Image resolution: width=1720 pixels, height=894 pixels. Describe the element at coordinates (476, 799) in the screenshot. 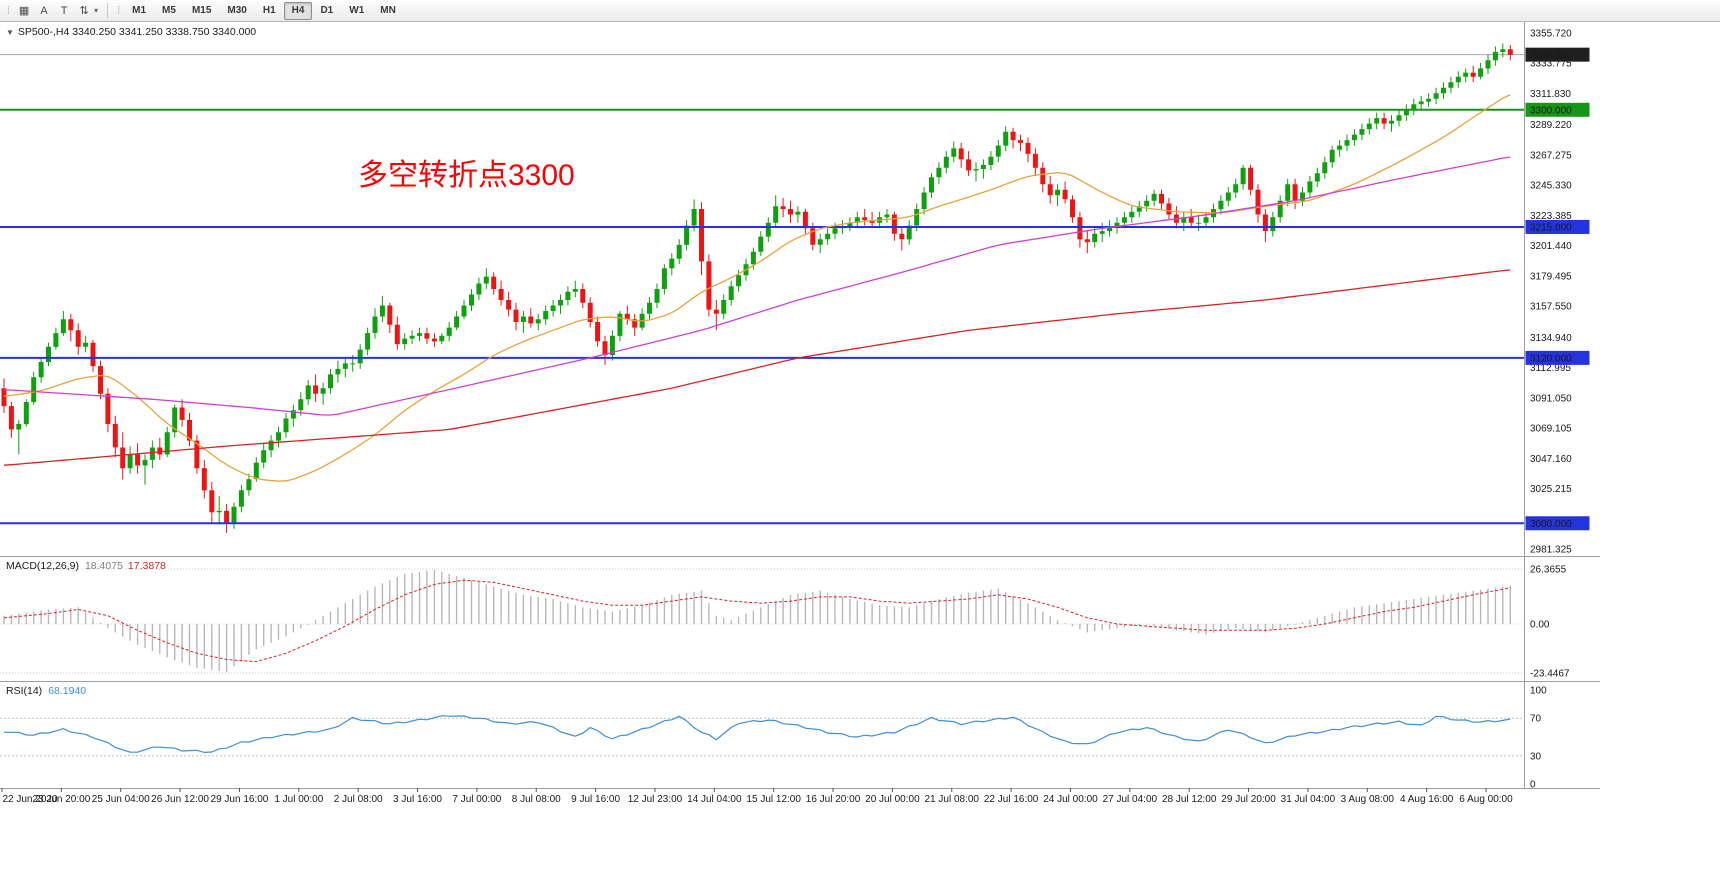

I see `time-axis-label: 7 Jul 00:00` at that location.